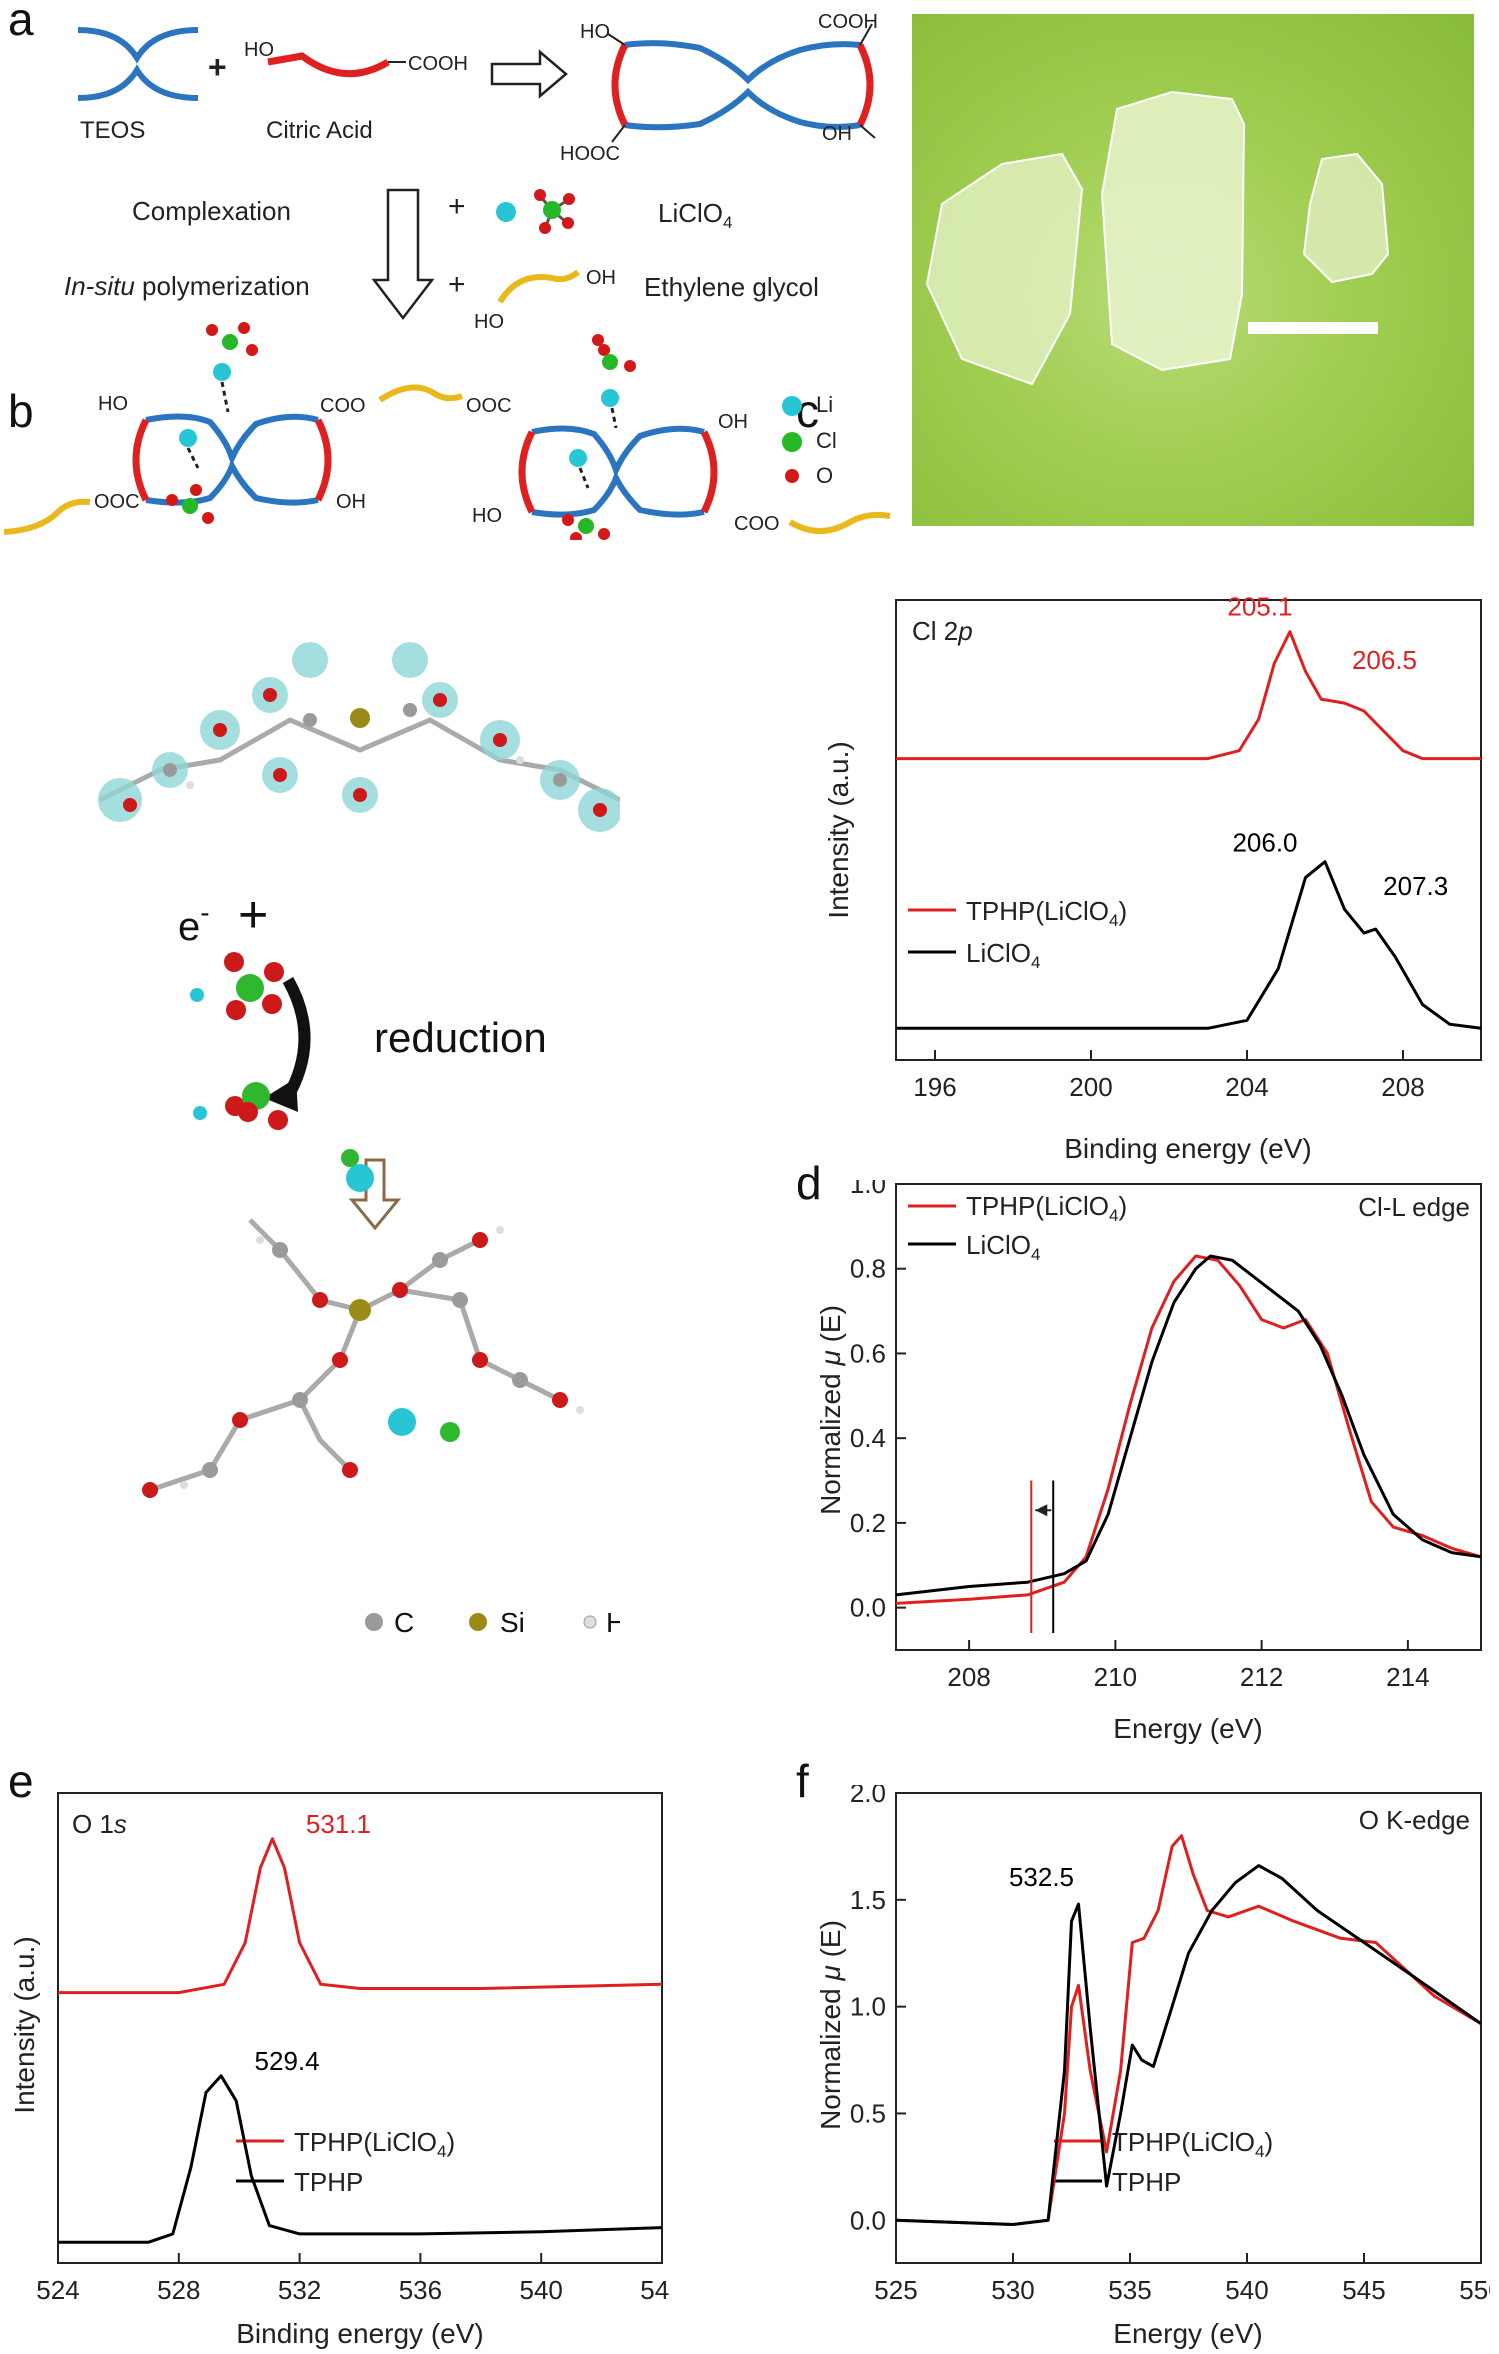 The height and width of the screenshot is (2354, 1499). I want to click on chart-d-title: Cl-L edge, so click(1414, 1207).